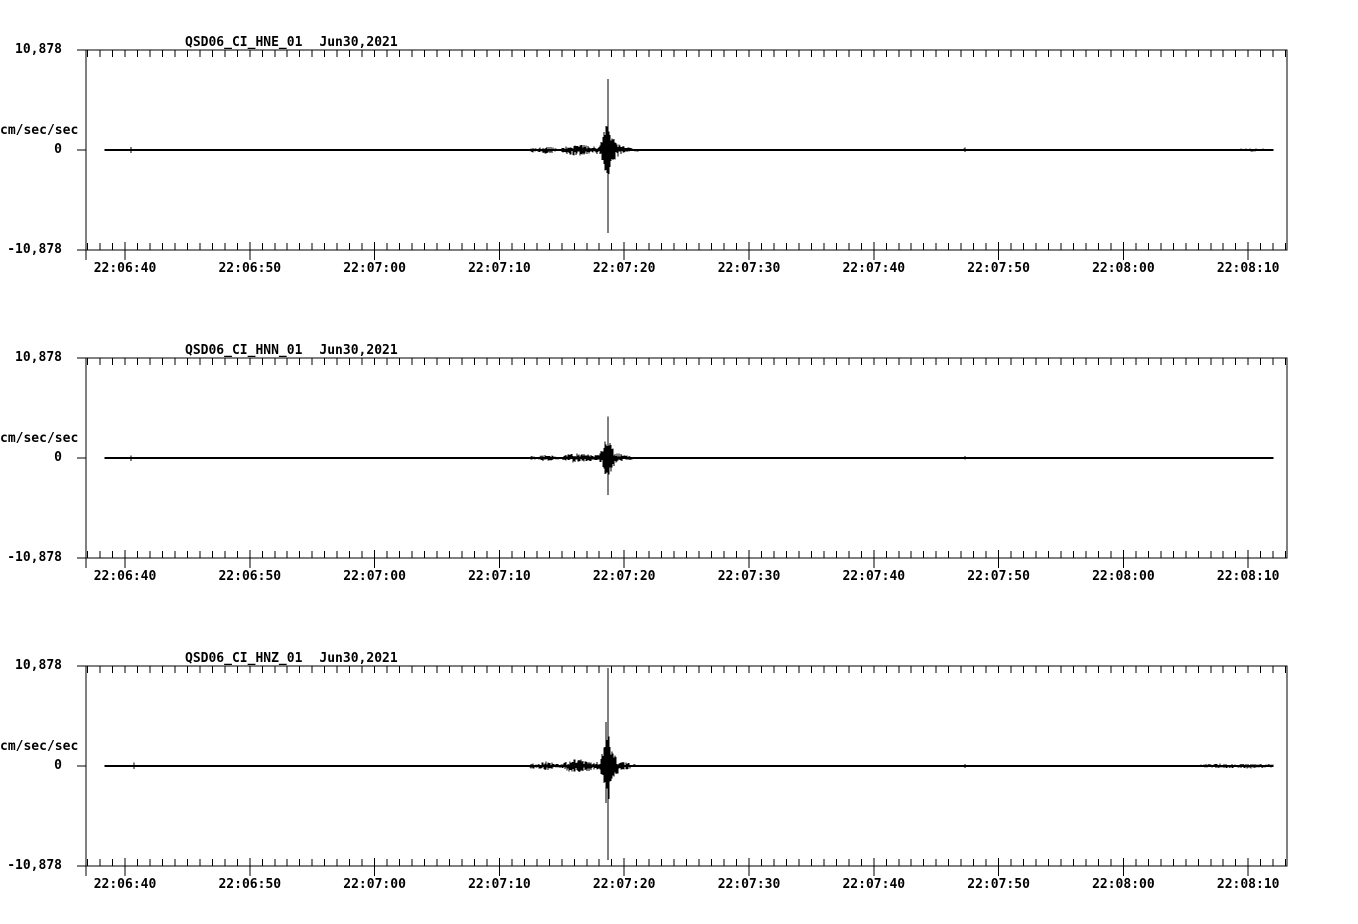  I want to click on trace-title-row: QSD06_CI_HNE_01 Jun30,2021, so click(291, 42).